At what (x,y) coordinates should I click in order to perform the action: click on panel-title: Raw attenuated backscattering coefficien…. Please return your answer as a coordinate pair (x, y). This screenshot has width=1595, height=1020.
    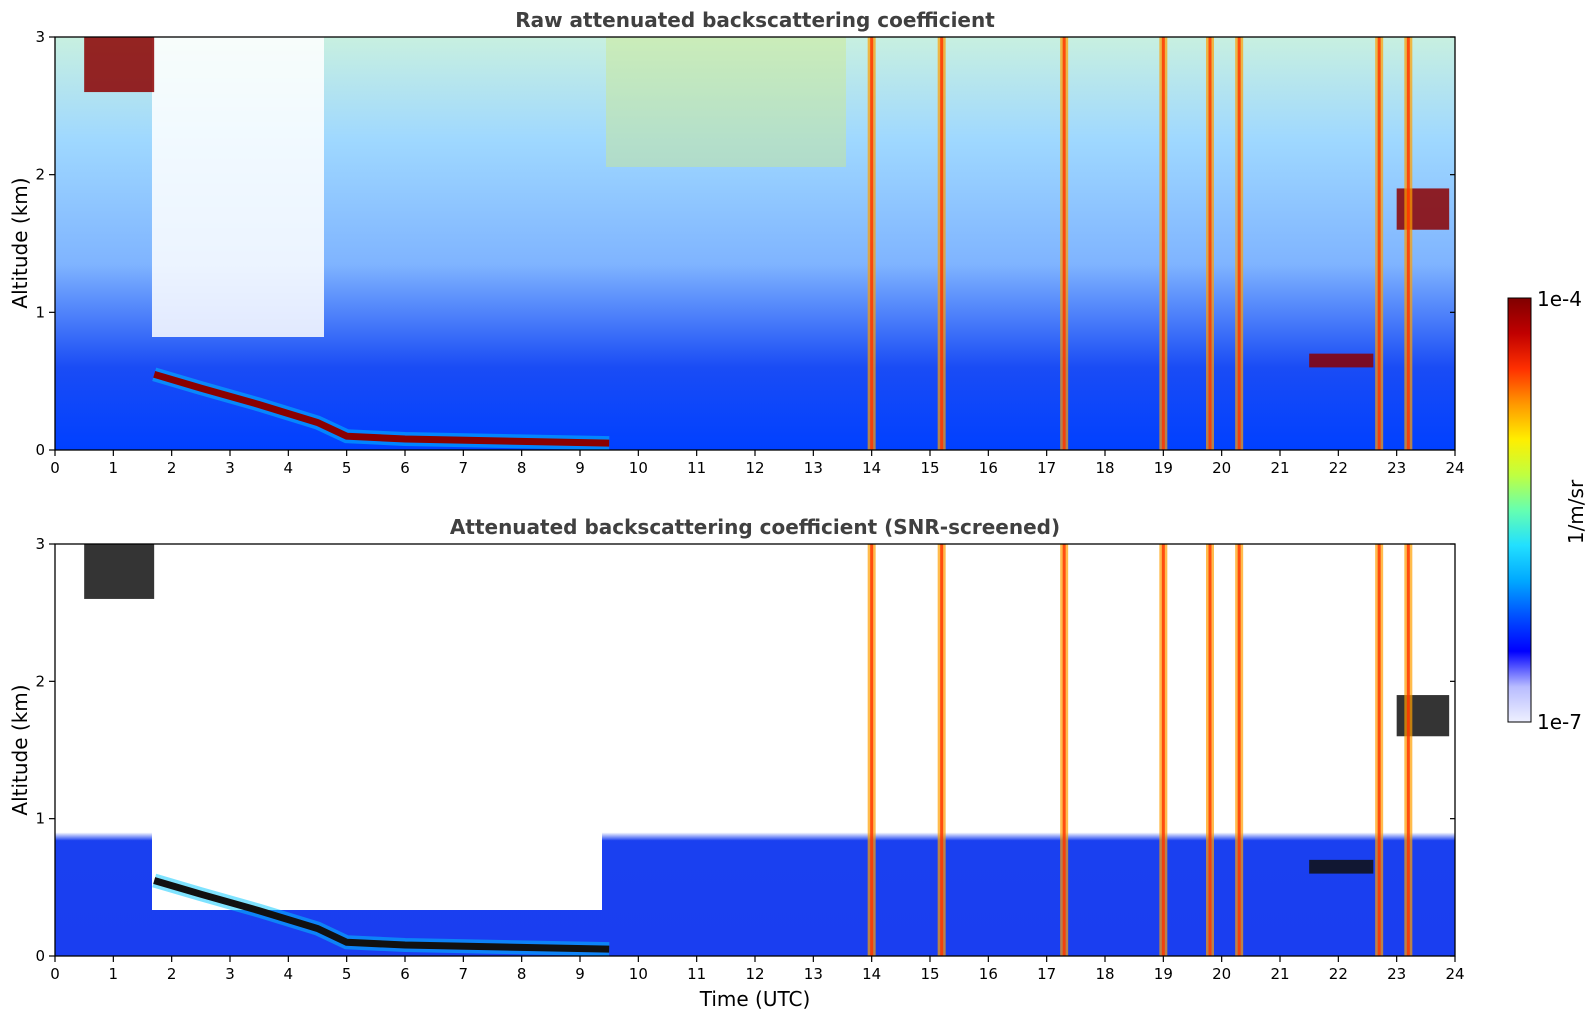
    Looking at the image, I should click on (755, 20).